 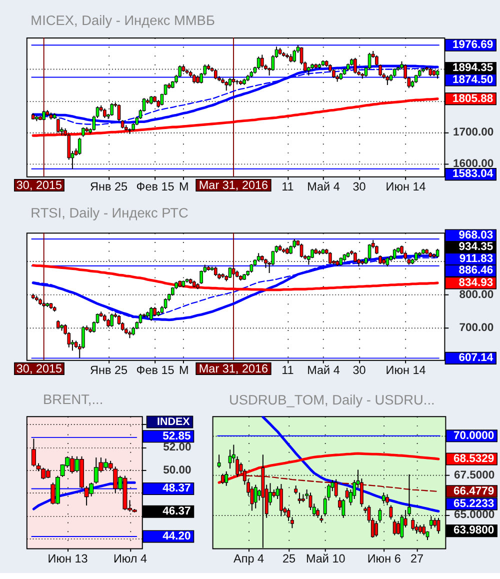 What do you see at coordinates (473, 491) in the screenshot?
I see `data-label: 66.4779` at bounding box center [473, 491].